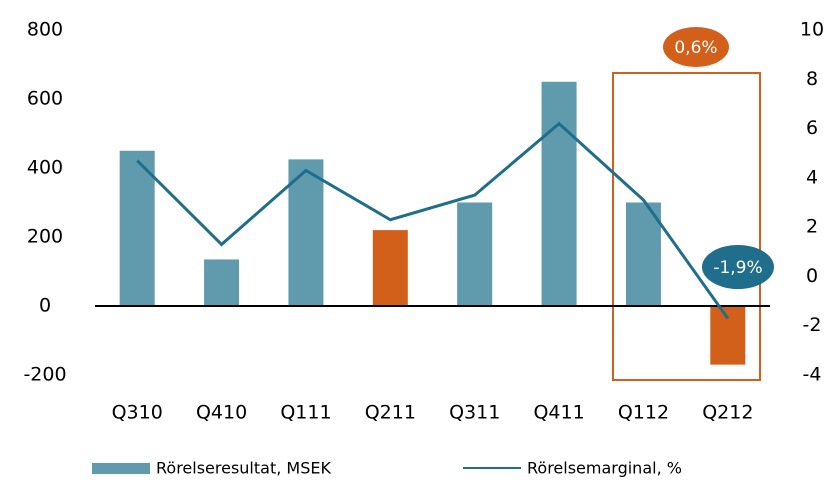  Describe the element at coordinates (44, 375) in the screenshot. I see `y-tick-label: -200` at that location.